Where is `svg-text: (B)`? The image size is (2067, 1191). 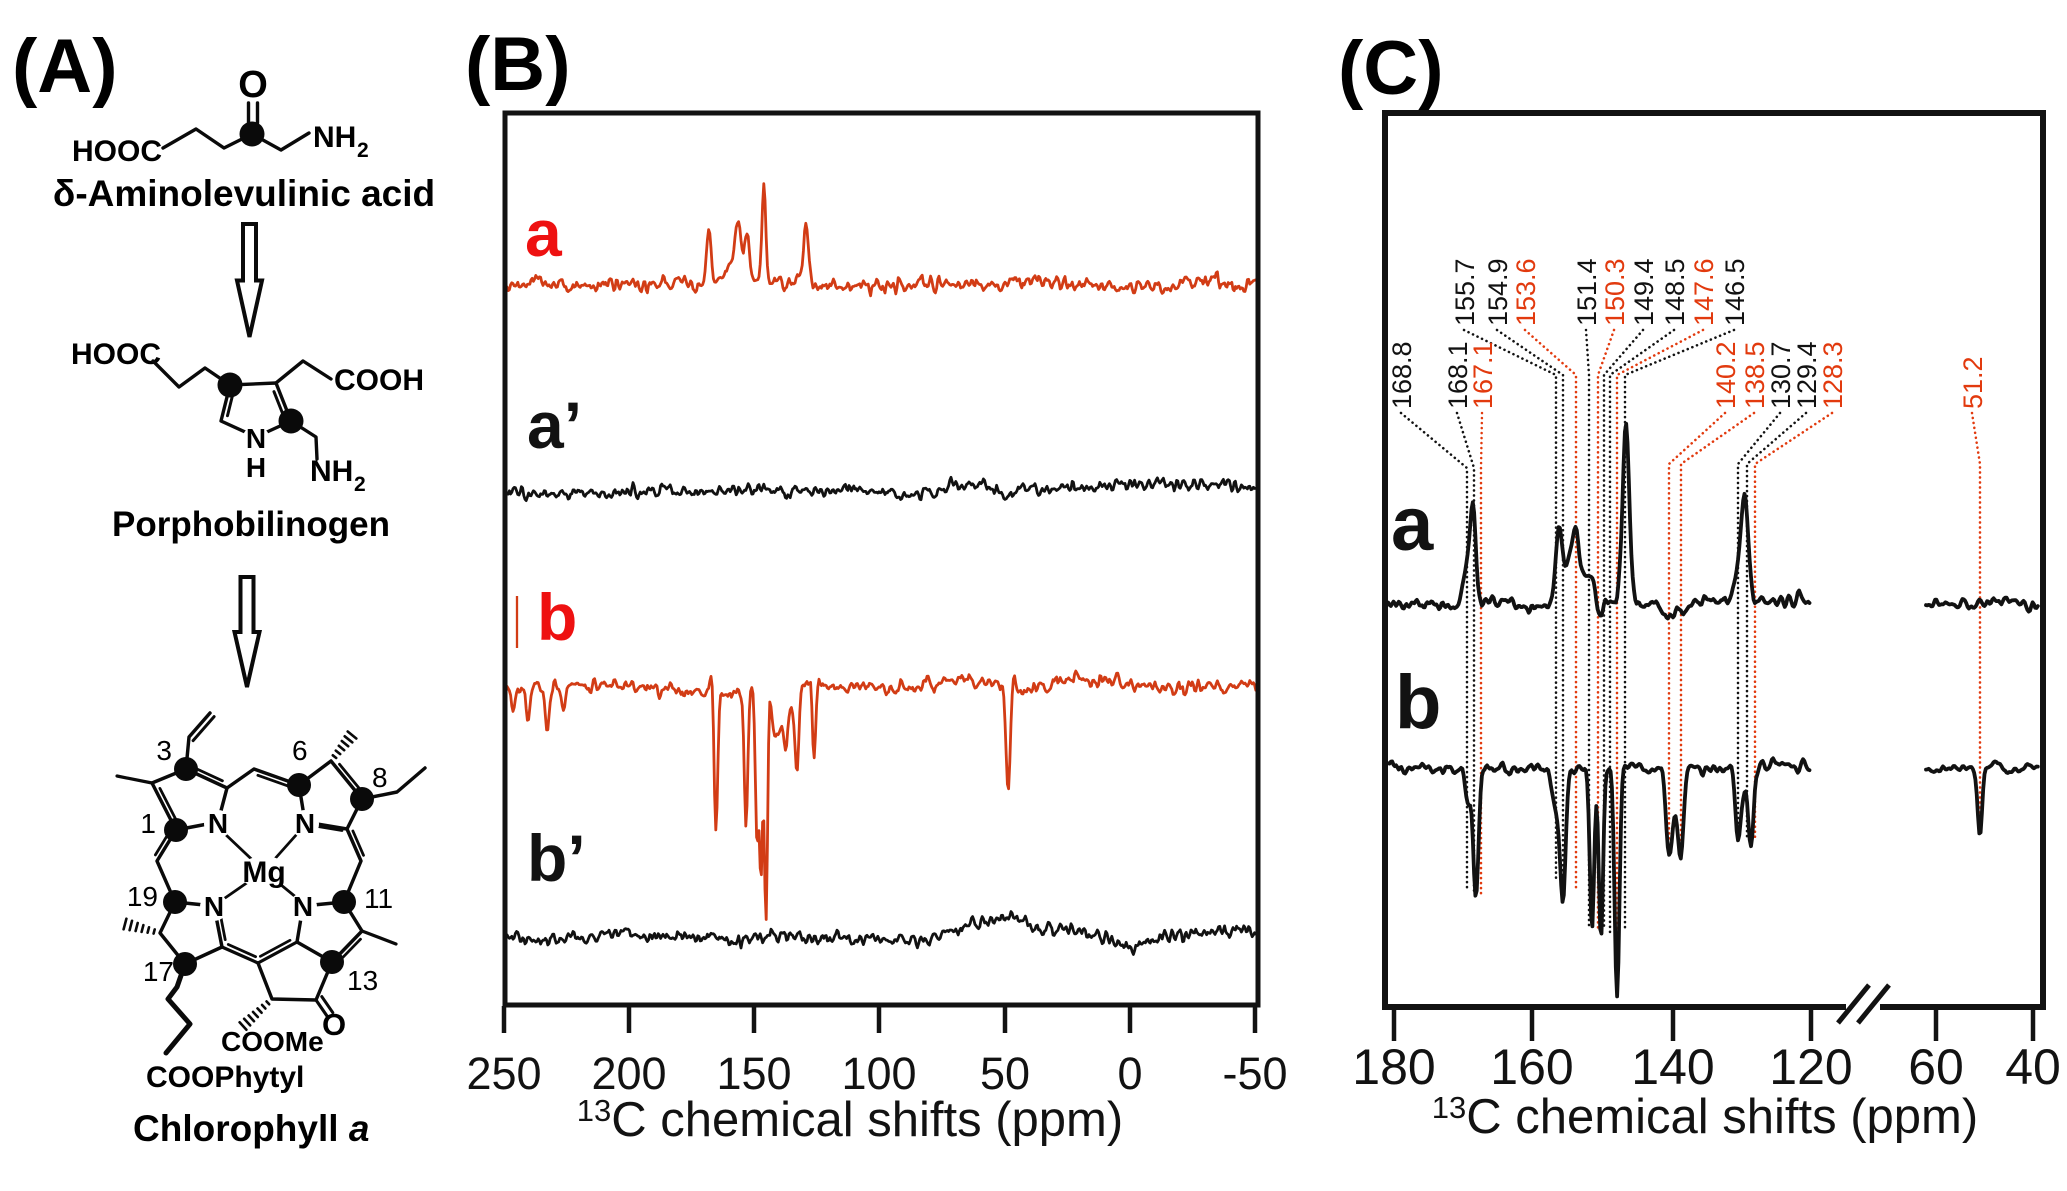
svg-text: (B) is located at coordinates (518, 64).